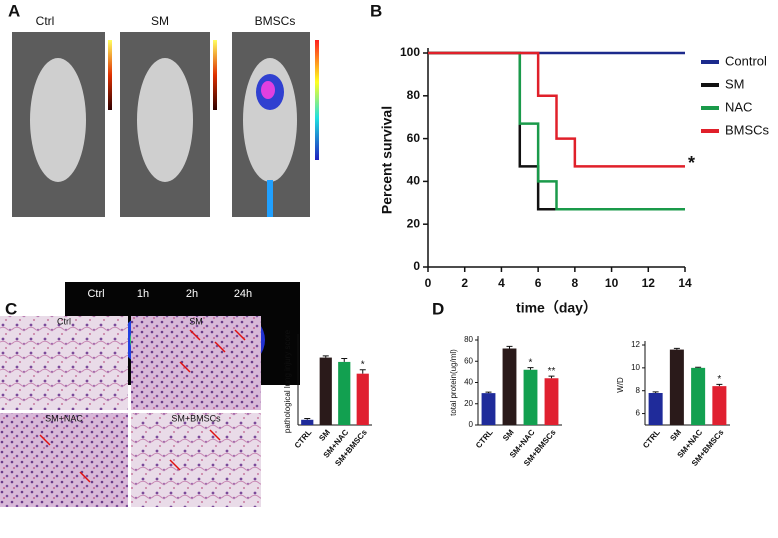 The image size is (778, 538). Describe the element at coordinates (287, 381) in the screenshot. I see `y-axis-label: pathological lung injury score` at that location.